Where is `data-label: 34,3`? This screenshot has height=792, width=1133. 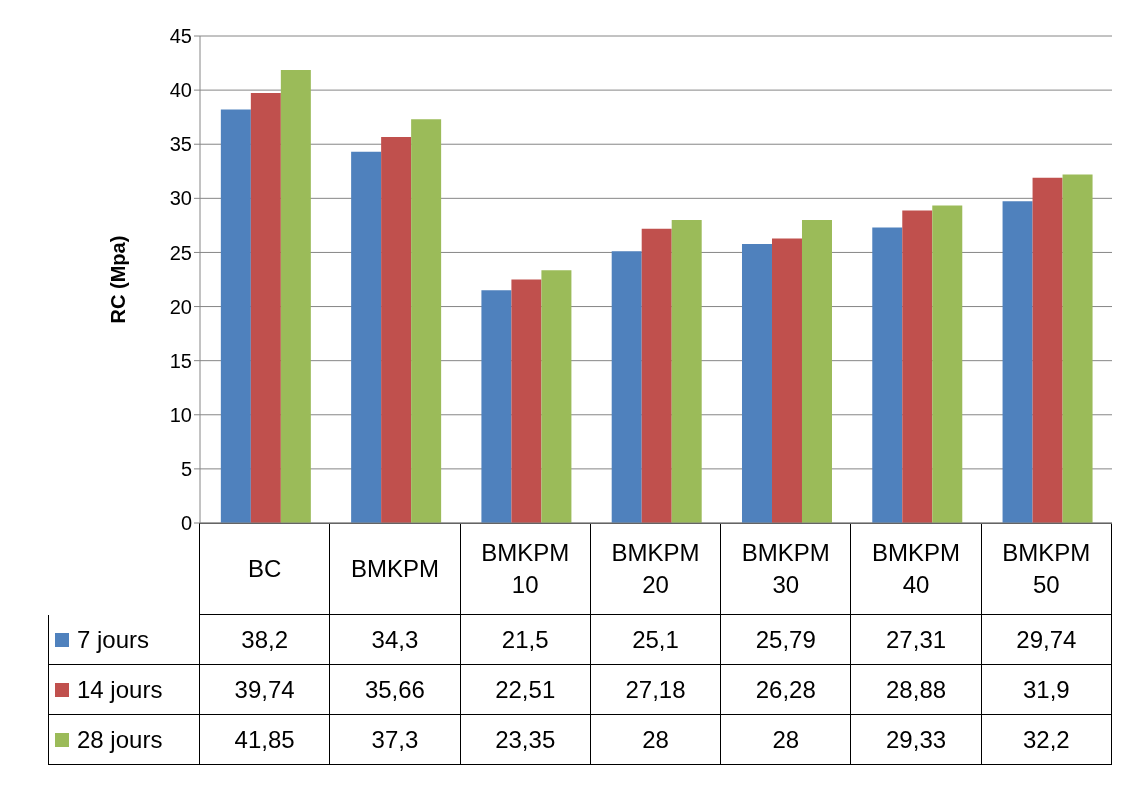
data-label: 34,3 is located at coordinates (395, 640).